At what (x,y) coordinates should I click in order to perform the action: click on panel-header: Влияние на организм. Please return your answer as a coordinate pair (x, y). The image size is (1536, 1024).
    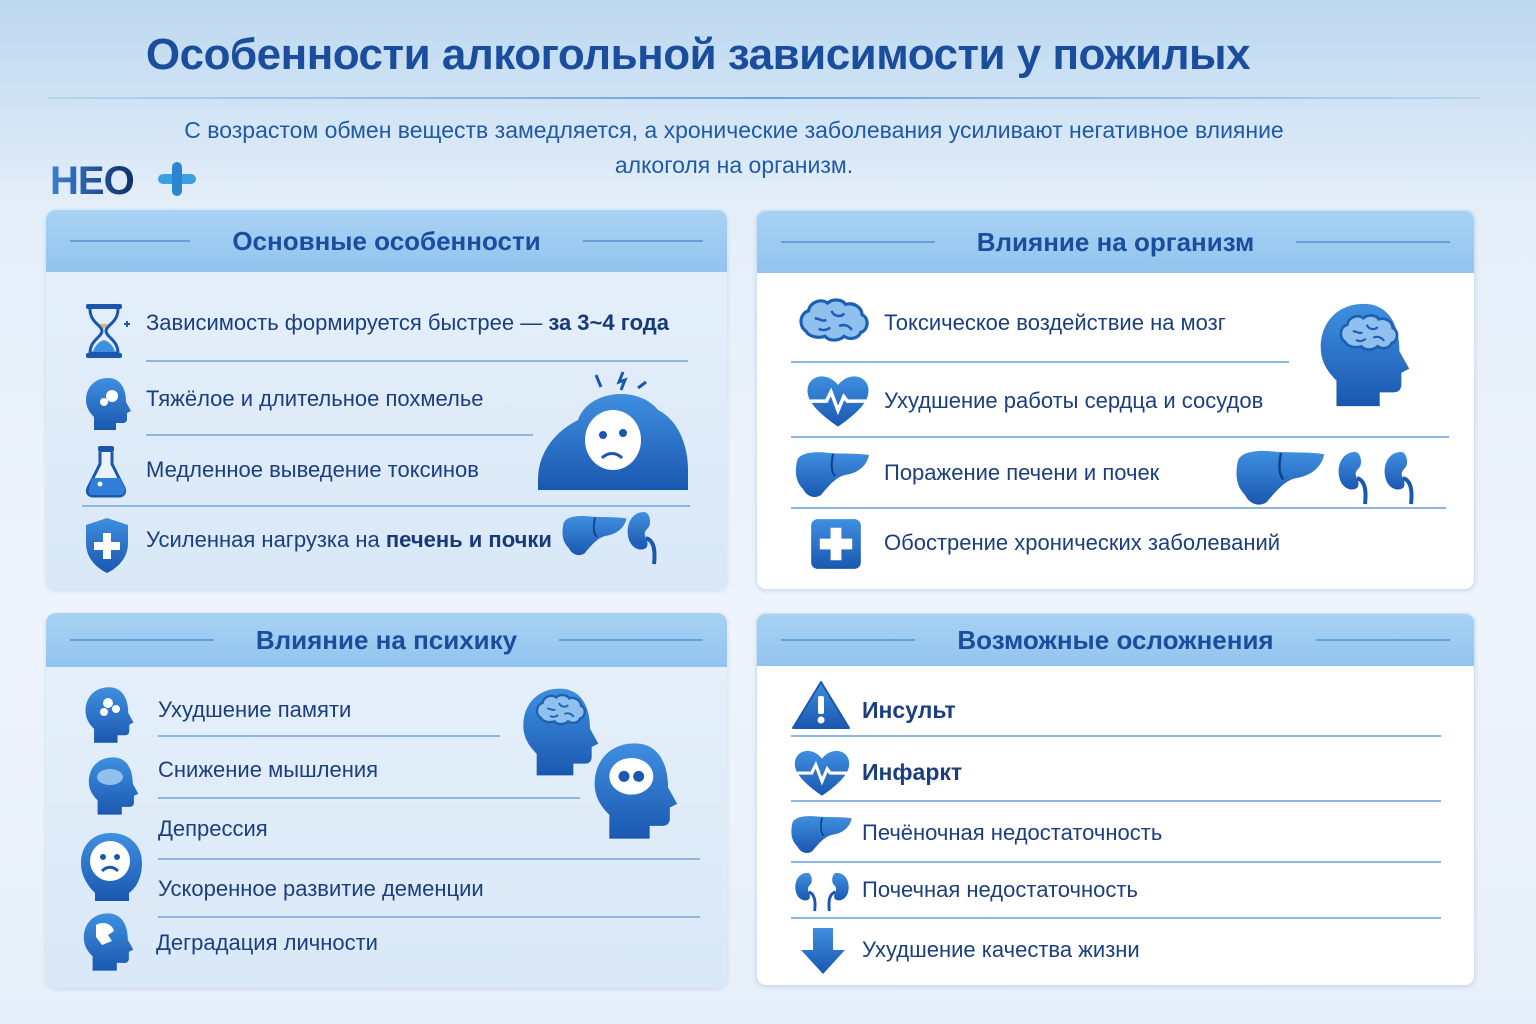
    Looking at the image, I should click on (1115, 242).